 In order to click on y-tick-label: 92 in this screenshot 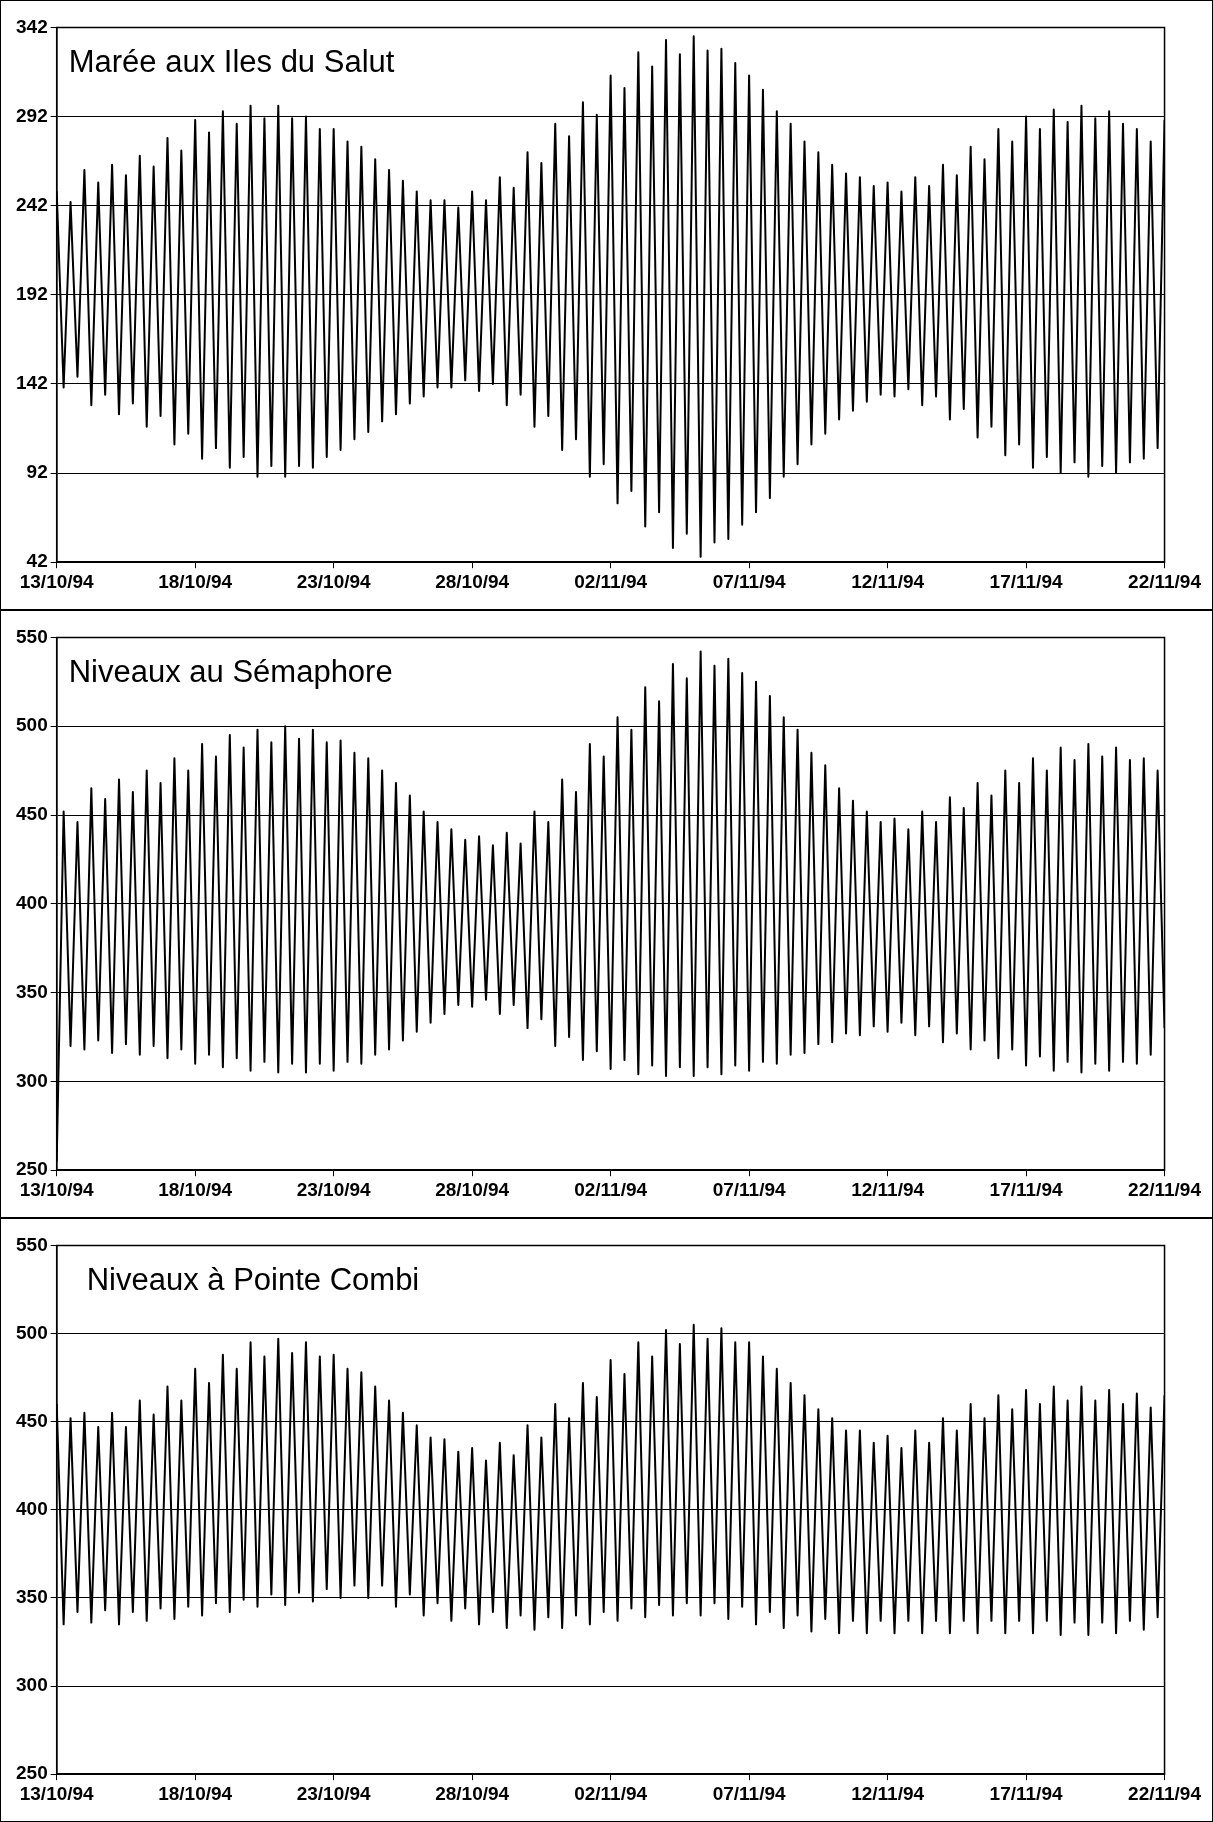, I will do `click(37, 472)`.